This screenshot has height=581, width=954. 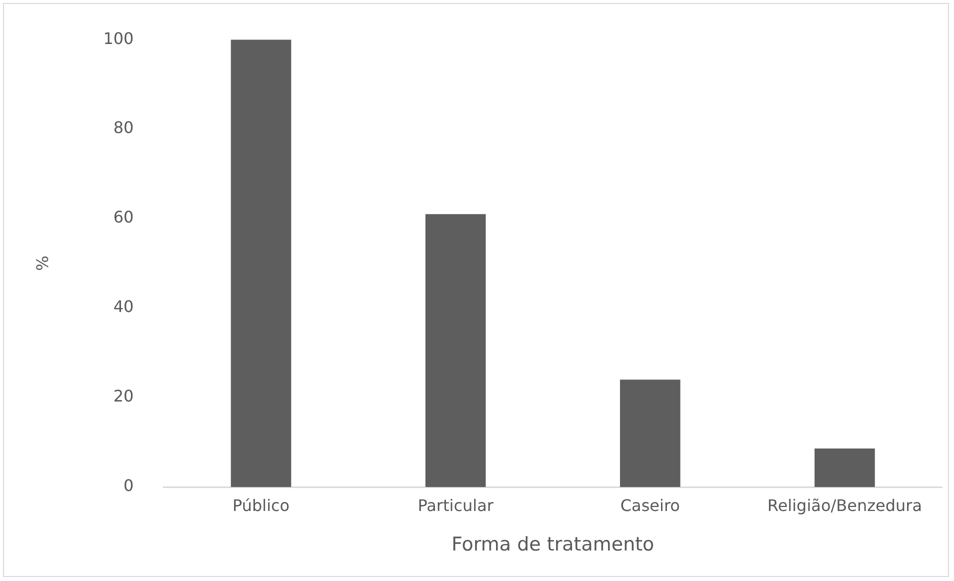 I want to click on x-tick-label: Religião/Benzedura, so click(x=844, y=505).